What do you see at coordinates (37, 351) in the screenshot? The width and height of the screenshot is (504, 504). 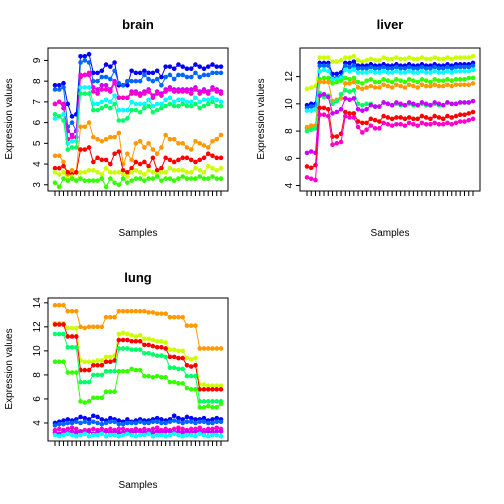 I see `y-tick-label: 10` at bounding box center [37, 351].